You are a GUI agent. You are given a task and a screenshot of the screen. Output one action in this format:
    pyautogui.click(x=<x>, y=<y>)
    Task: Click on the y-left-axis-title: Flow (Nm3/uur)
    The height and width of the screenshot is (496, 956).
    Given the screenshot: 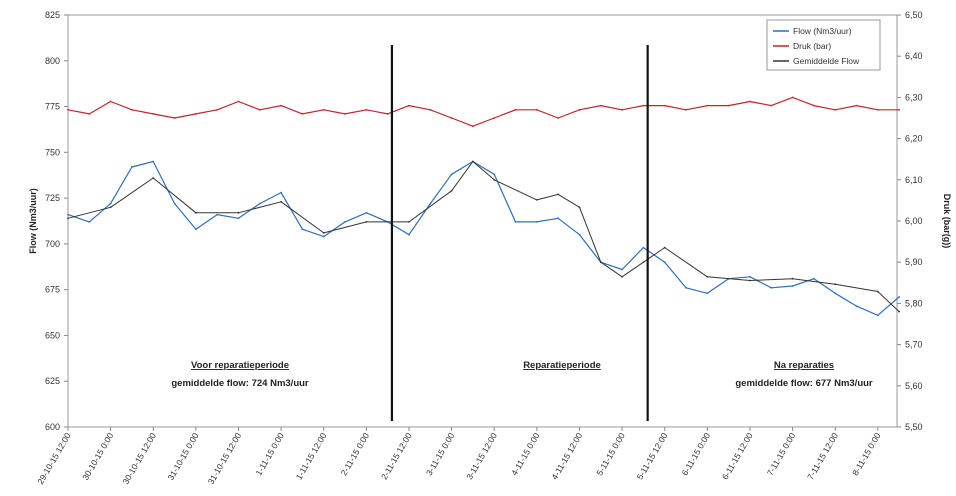 What is the action you would take?
    pyautogui.click(x=33, y=221)
    